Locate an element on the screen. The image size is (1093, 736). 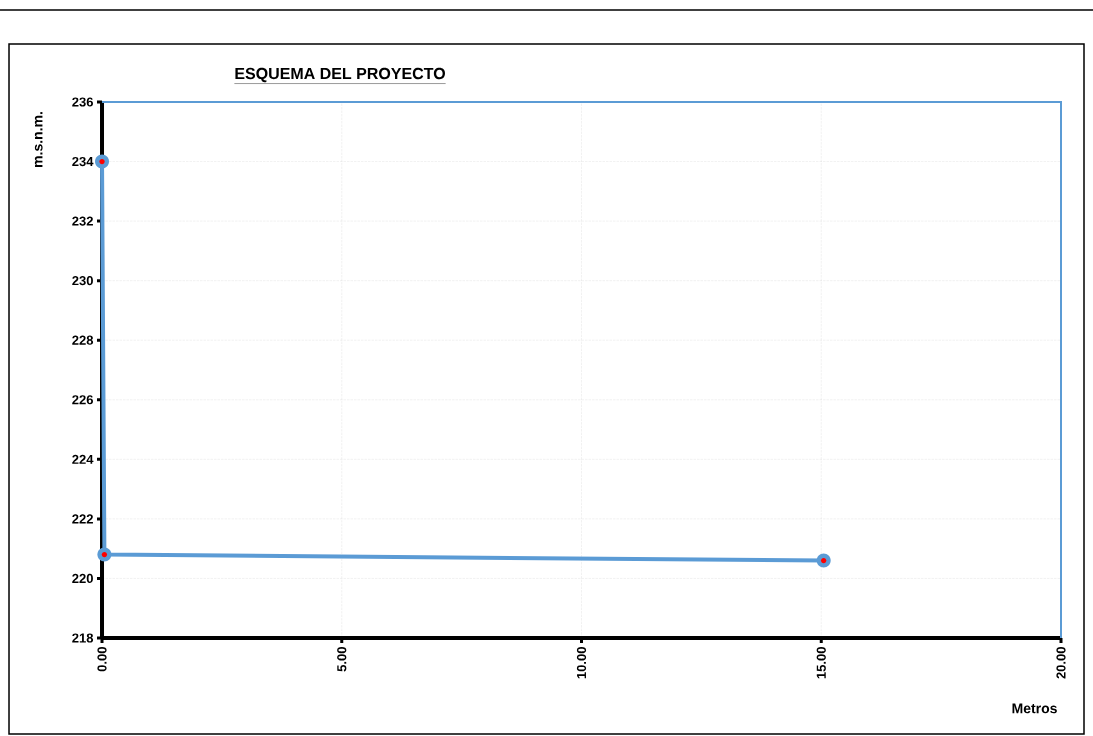
y-tick-label: 224 is located at coordinates (83, 459).